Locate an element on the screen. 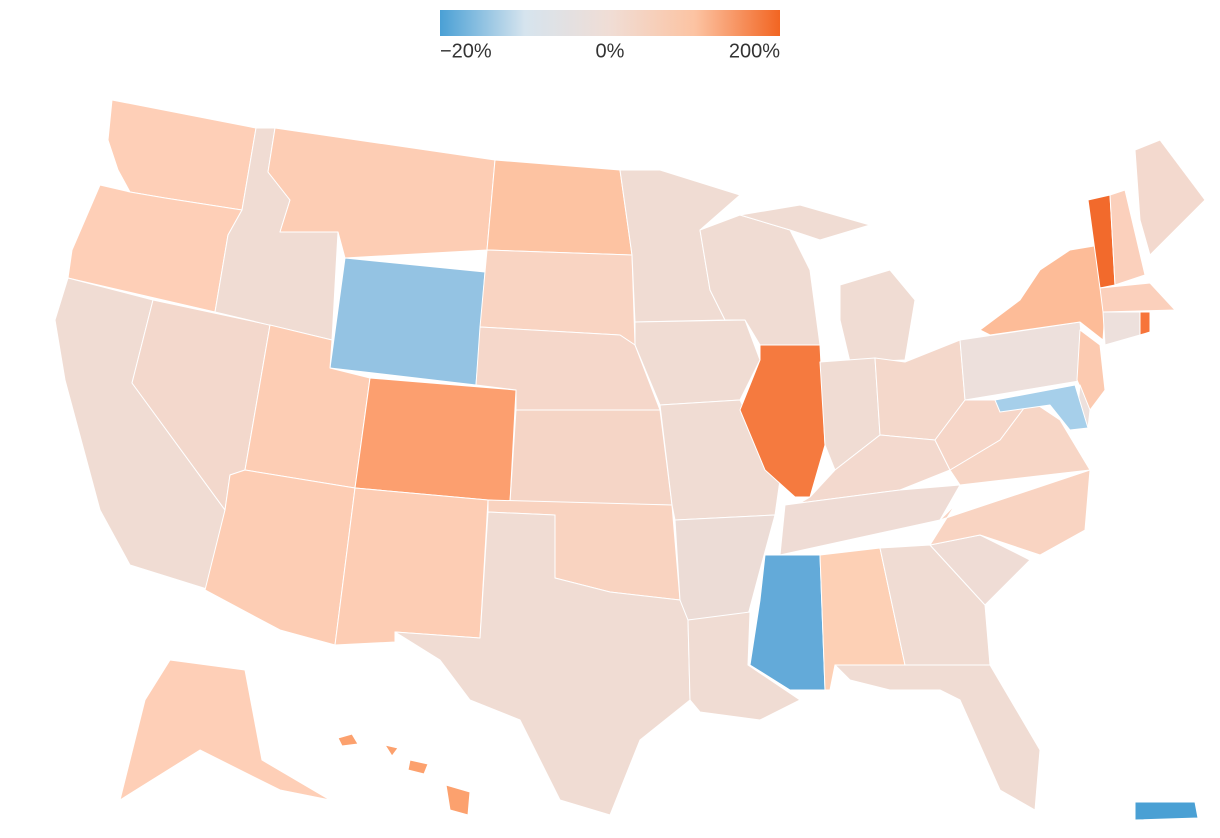 This screenshot has height=838, width=1220. legend-tick-label: −20% is located at coordinates (466, 51).